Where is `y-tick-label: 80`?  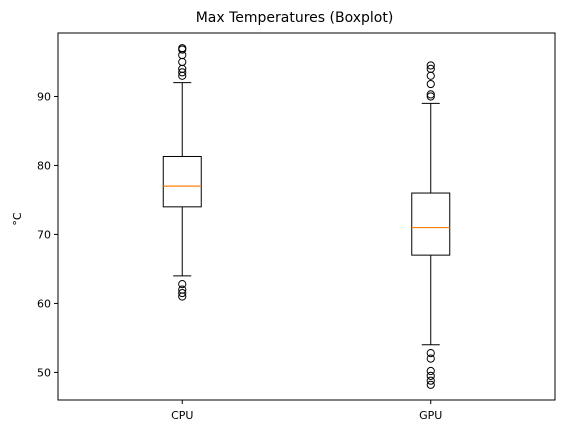 y-tick-label: 80 is located at coordinates (44, 165).